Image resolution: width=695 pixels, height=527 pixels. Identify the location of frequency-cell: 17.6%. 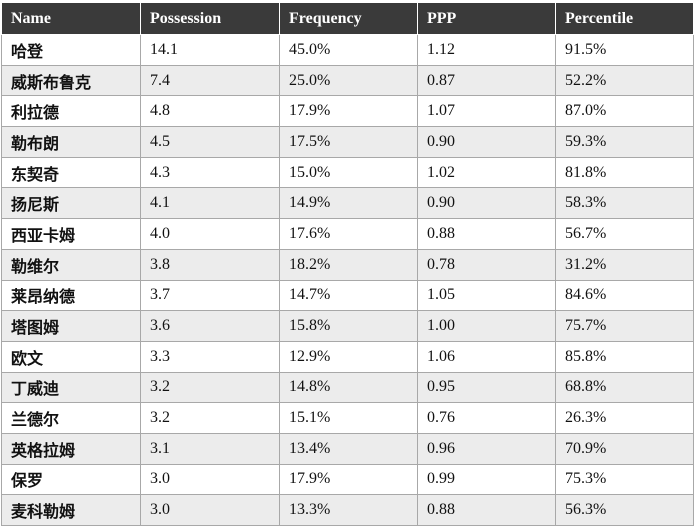
(348, 234).